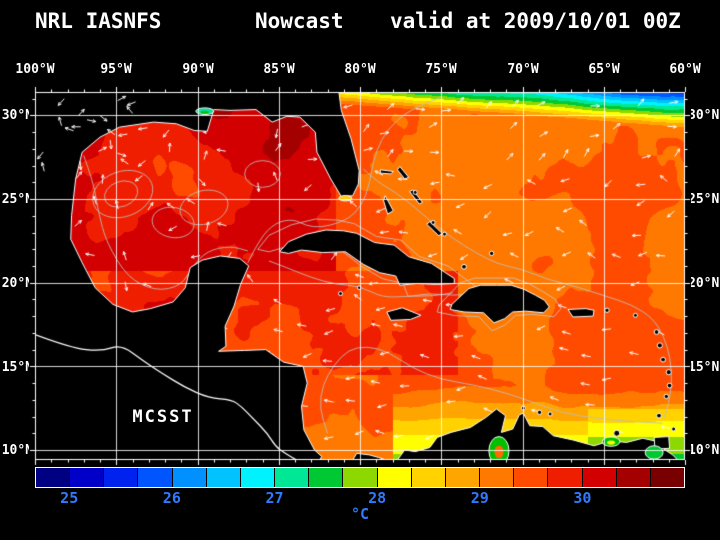 This screenshot has width=720, height=540. Describe the element at coordinates (685, 69) in the screenshot. I see `lon-tick-label: 60°W` at that location.